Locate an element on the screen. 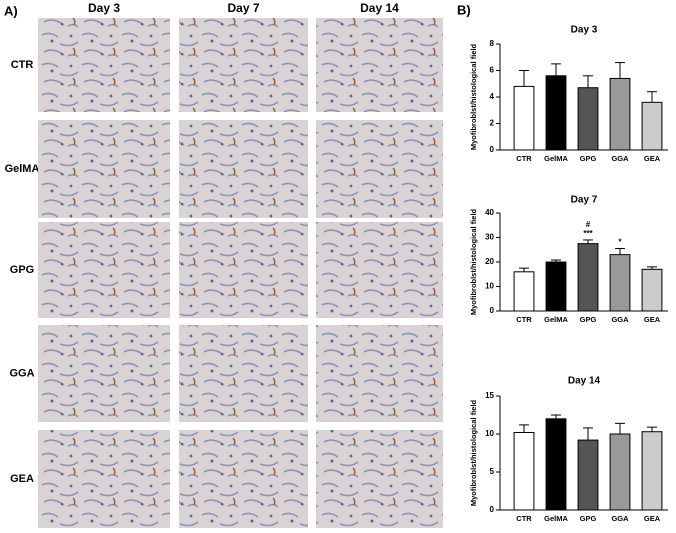 Image resolution: width=676 pixels, height=533 pixels. y-tick-label: 20 is located at coordinates (489, 261).